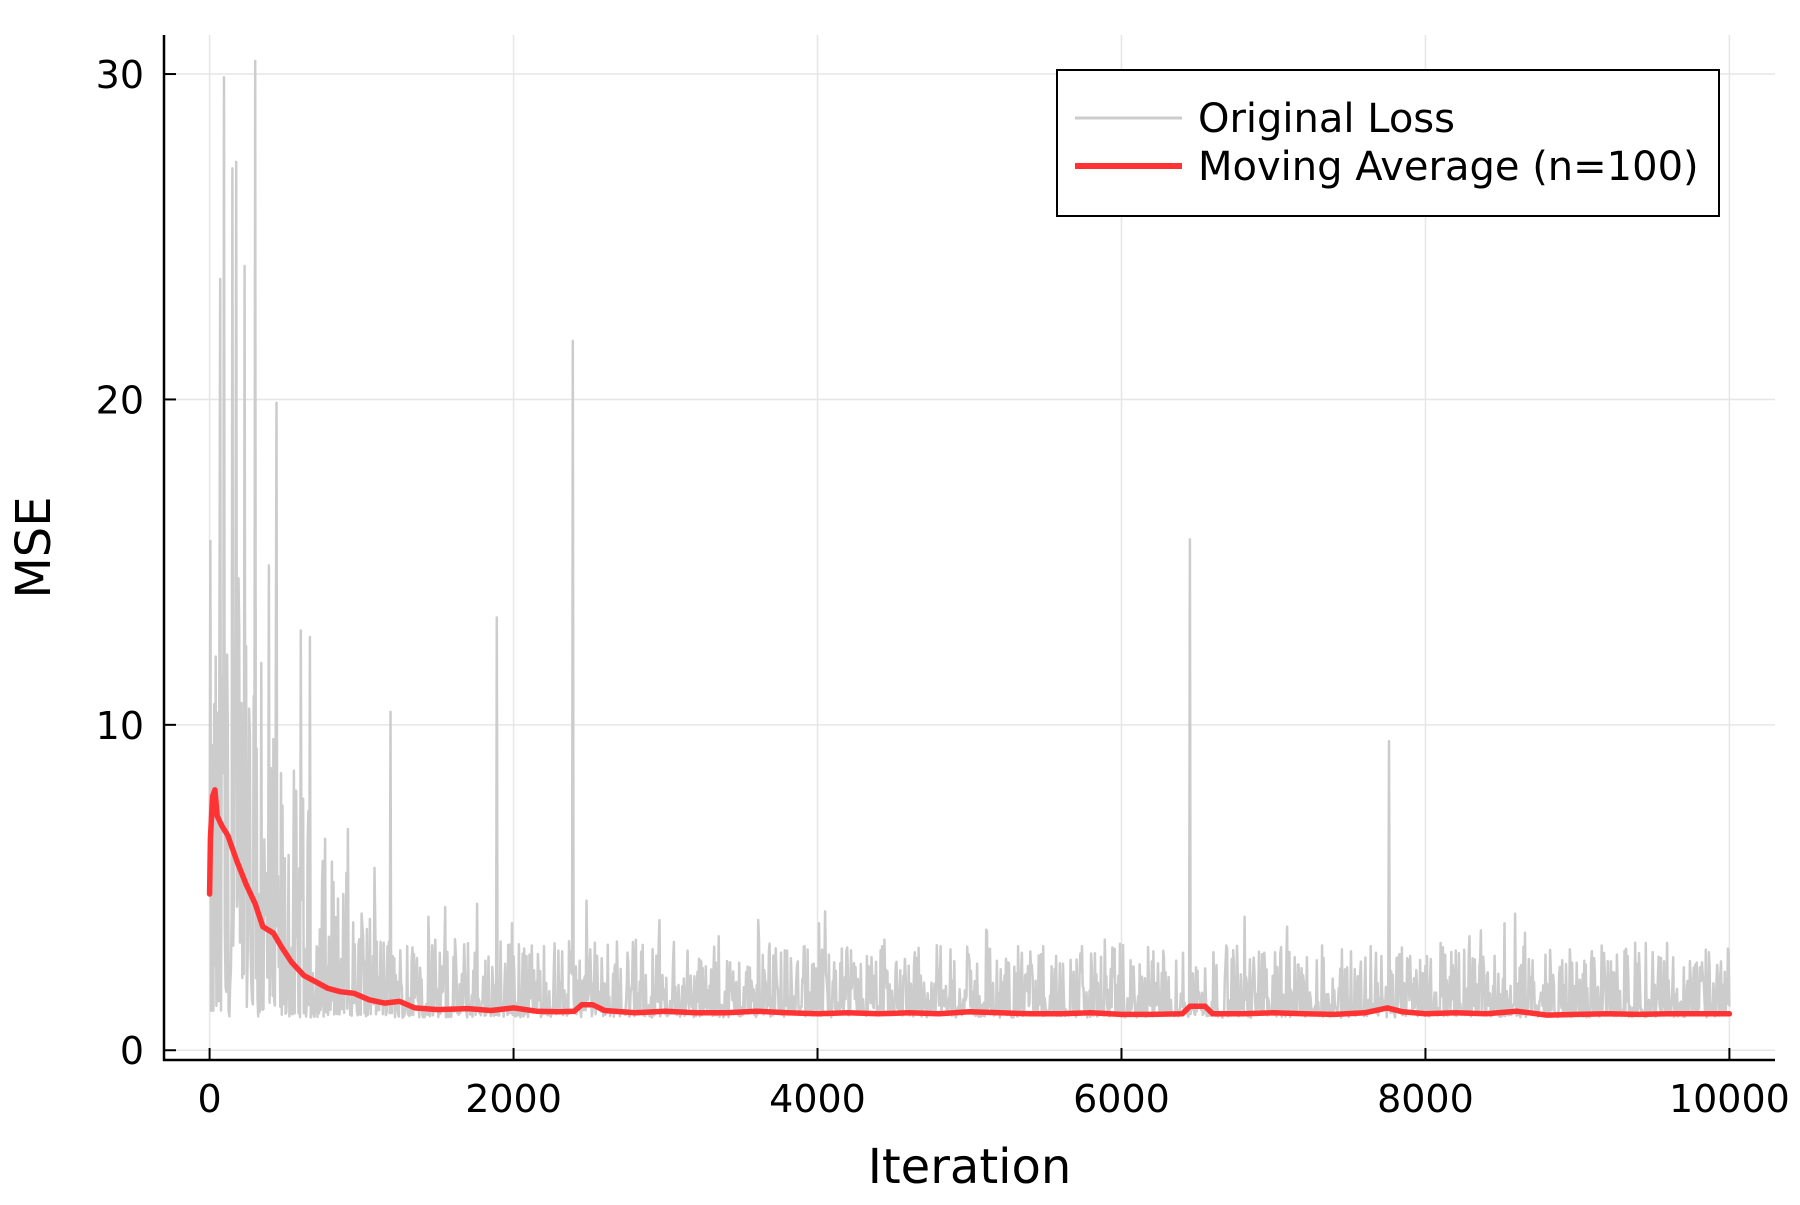  I want to click on y-tick-label: 0, so click(132, 1051).